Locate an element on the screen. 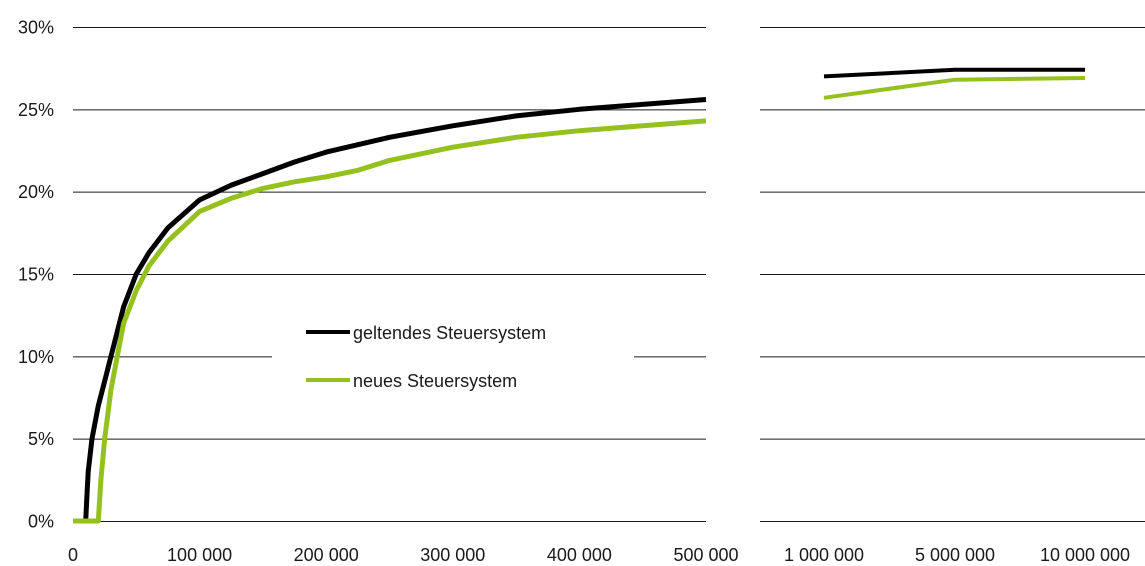  y-tick-label: 5% is located at coordinates (41, 439).